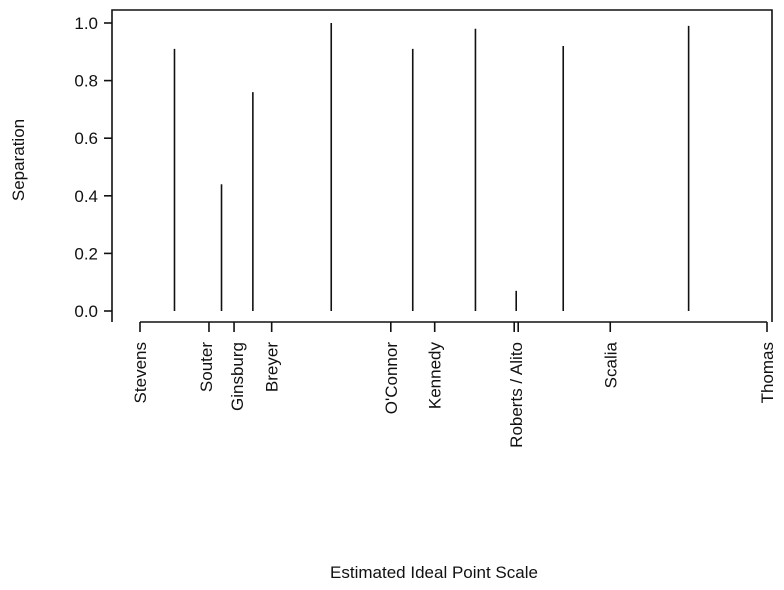 This screenshot has height=590, width=784. I want to click on y-tick-label: 0.8, so click(86, 81).